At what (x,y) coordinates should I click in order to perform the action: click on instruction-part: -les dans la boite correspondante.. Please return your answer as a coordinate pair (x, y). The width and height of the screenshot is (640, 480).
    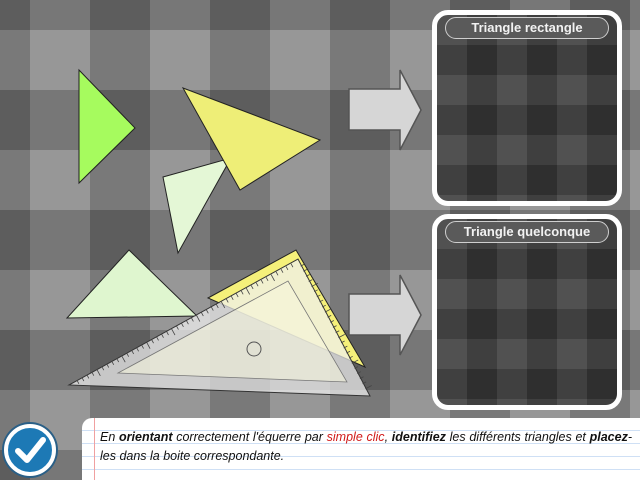
    Looking at the image, I should click on (366, 446).